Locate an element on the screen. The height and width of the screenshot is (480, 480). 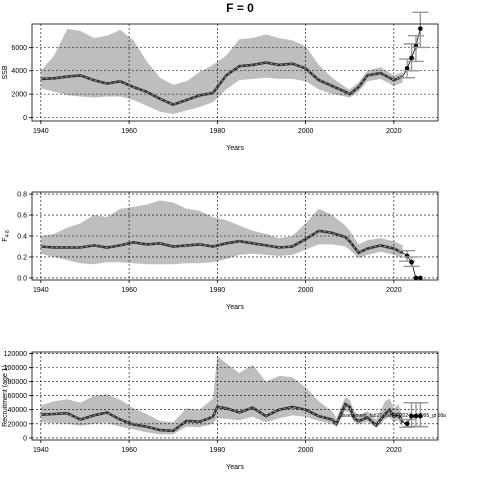
figure-title: F = 0 is located at coordinates (240, 8).